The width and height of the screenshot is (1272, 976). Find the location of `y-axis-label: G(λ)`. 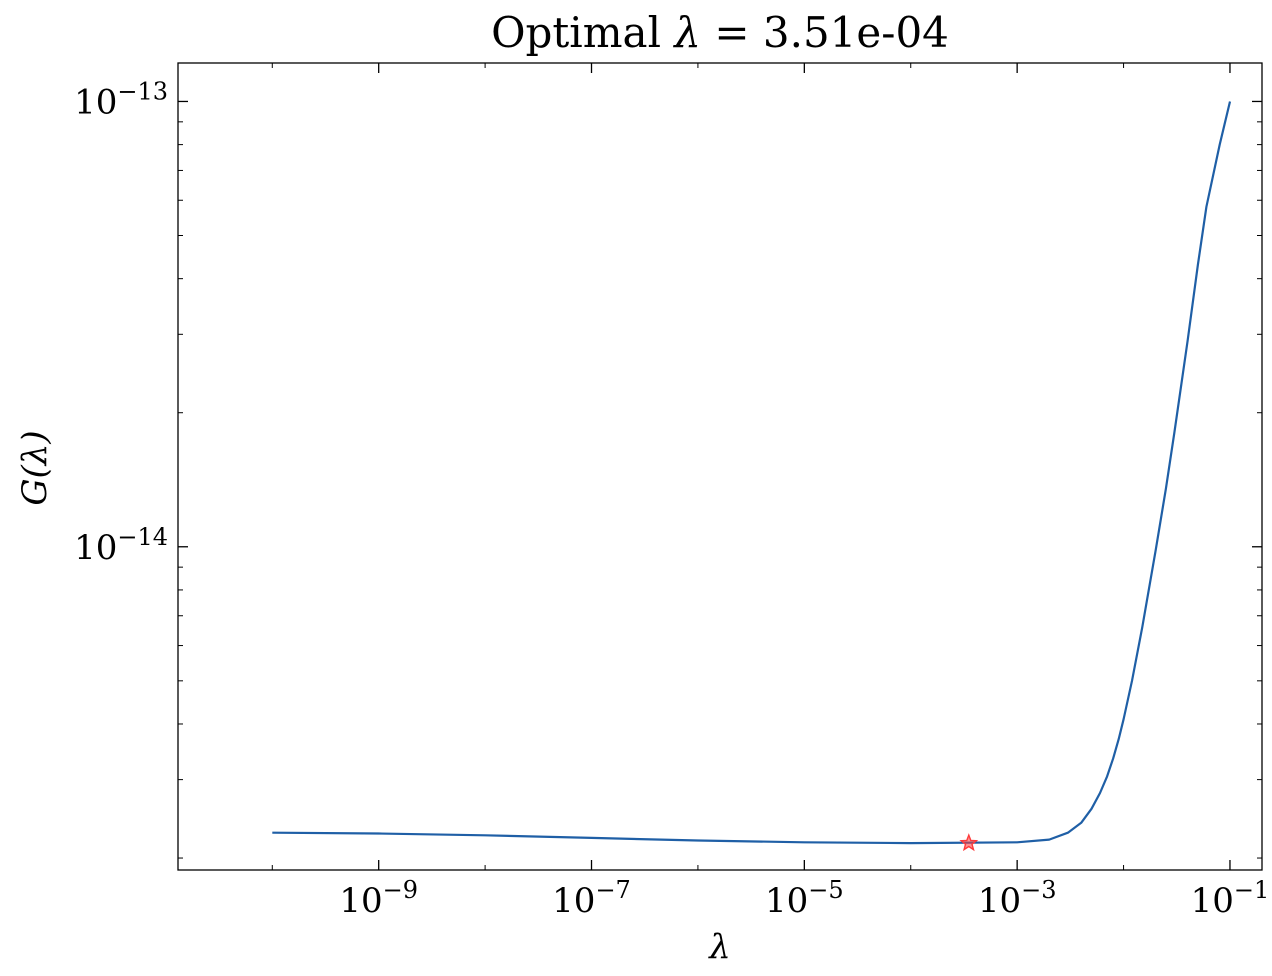

y-axis-label: G(λ) is located at coordinates (35, 467).